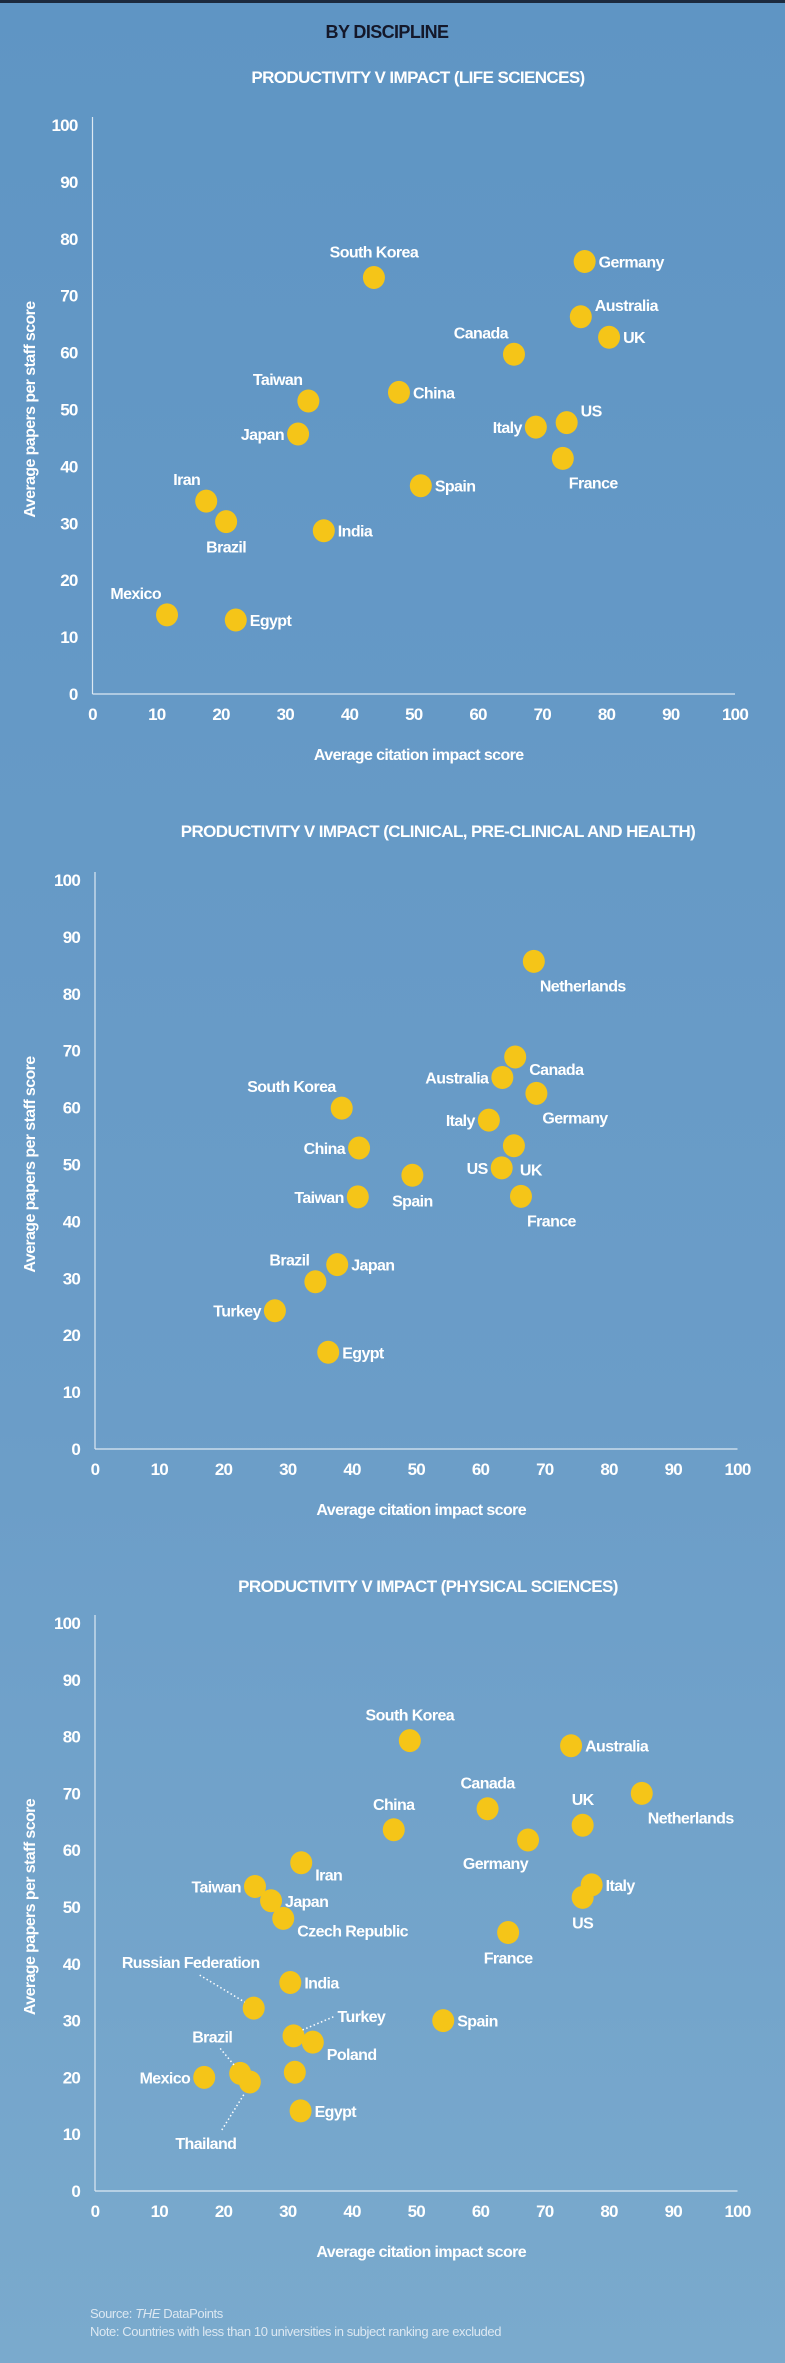 This screenshot has width=785, height=2363. Describe the element at coordinates (286, 714) in the screenshot. I see `x-tick-label: 30` at that location.